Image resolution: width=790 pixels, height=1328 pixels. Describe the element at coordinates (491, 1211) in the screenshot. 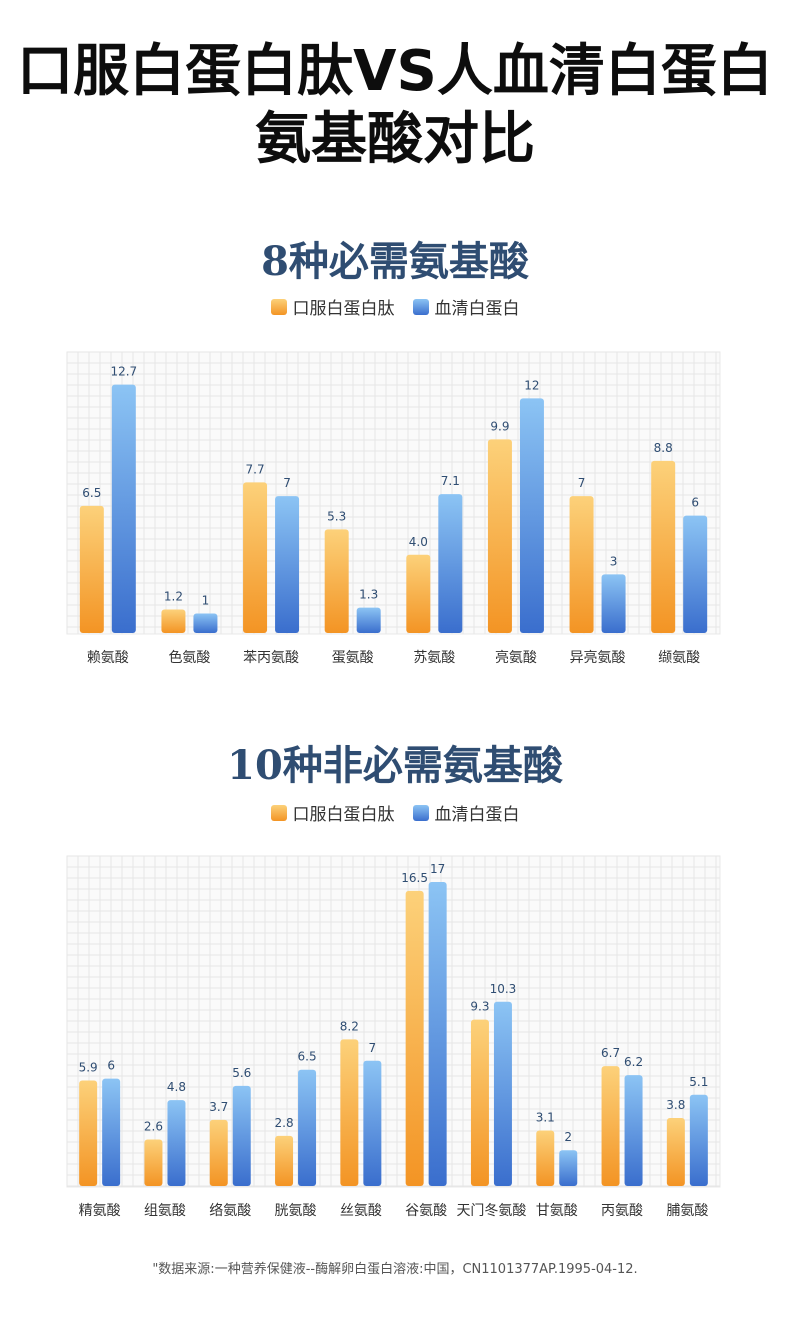

I see `category-label: 天门冬氨酸` at that location.